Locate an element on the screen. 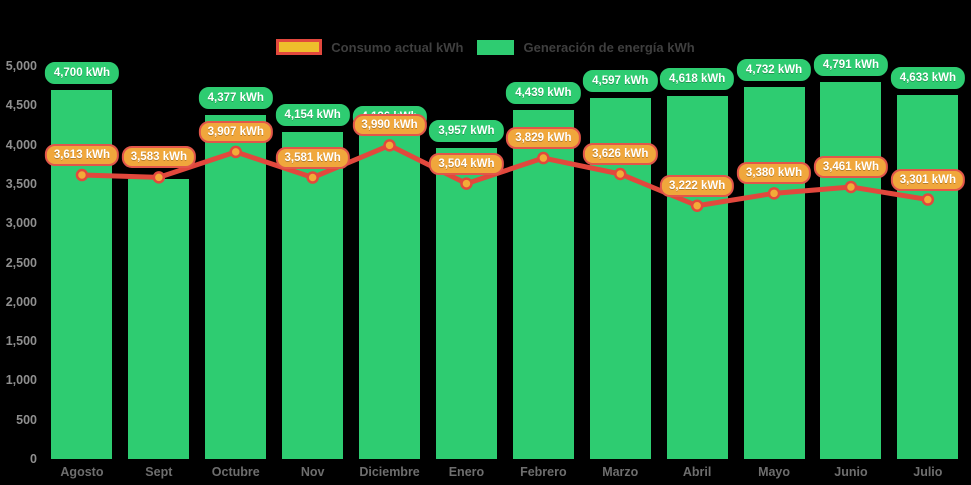 This screenshot has height=485, width=971. line-point-mayo is located at coordinates (774, 193).